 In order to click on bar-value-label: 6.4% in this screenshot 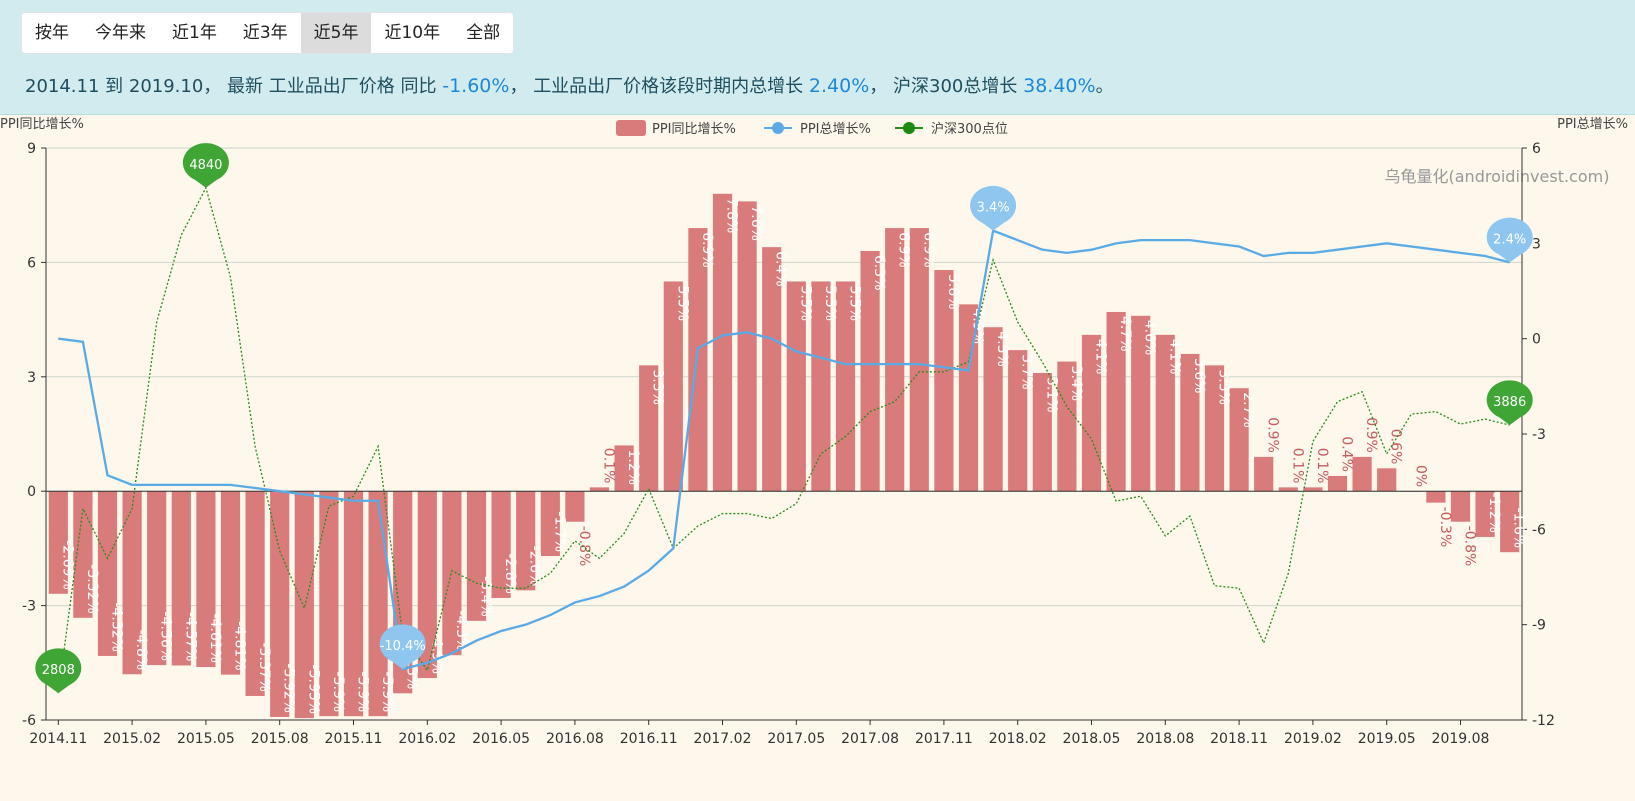, I will do `click(781, 269)`.